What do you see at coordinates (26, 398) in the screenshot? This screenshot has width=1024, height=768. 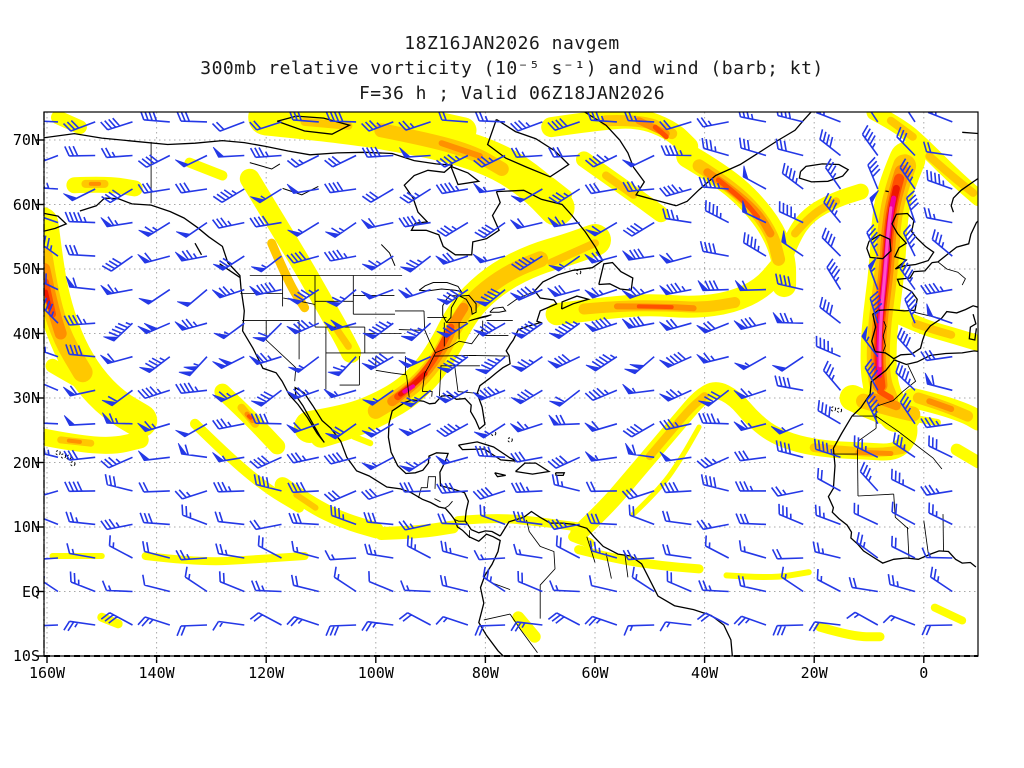 I see `y-axis-label-30N: 30N` at bounding box center [26, 398].